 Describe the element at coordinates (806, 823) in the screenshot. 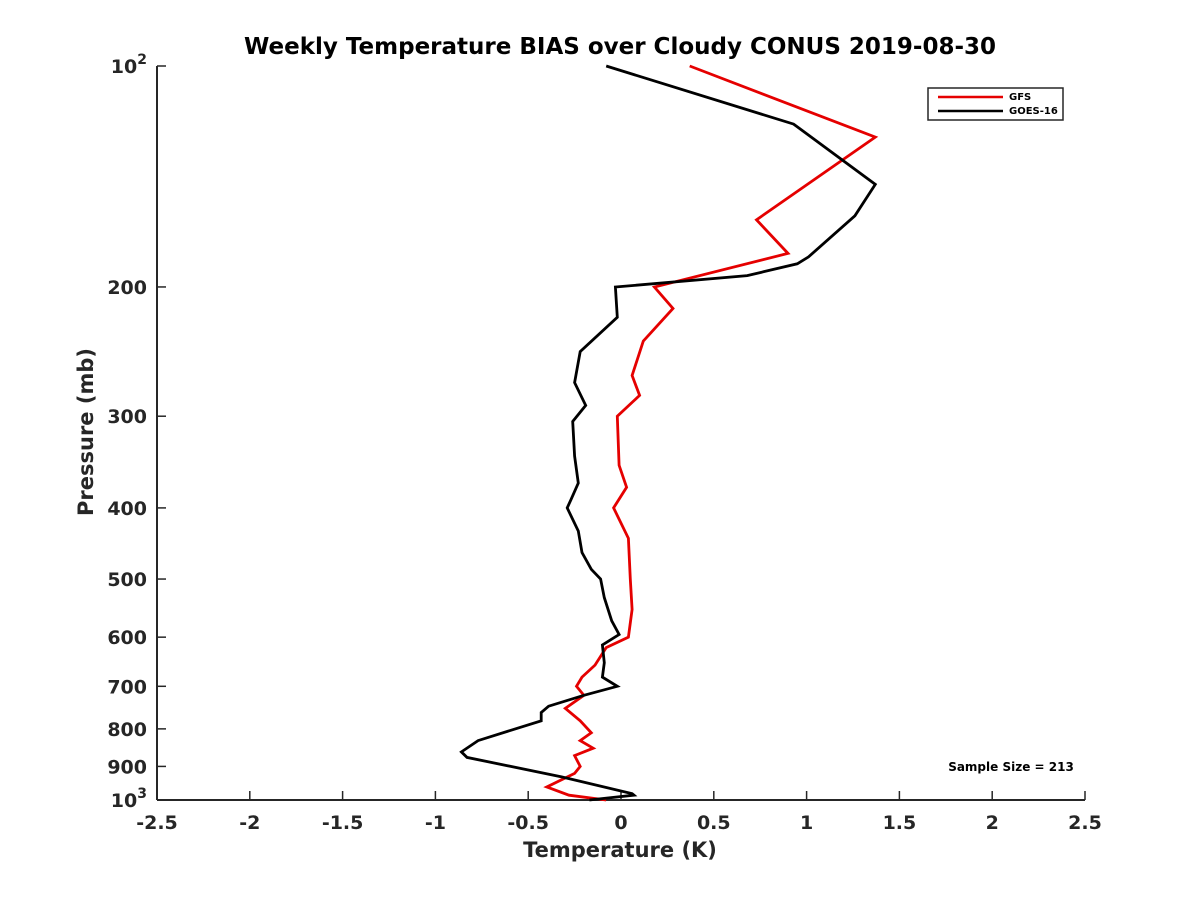

I see `x-tick-label: 1` at that location.